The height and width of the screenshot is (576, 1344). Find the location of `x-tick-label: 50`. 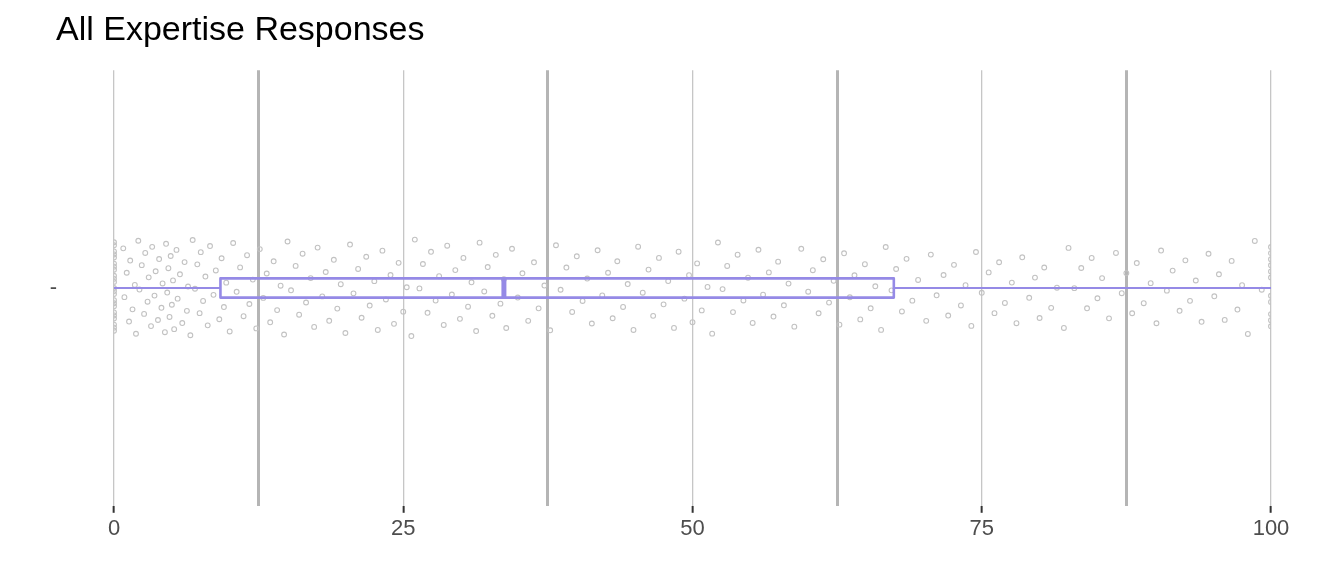

x-tick-label: 50 is located at coordinates (692, 528).